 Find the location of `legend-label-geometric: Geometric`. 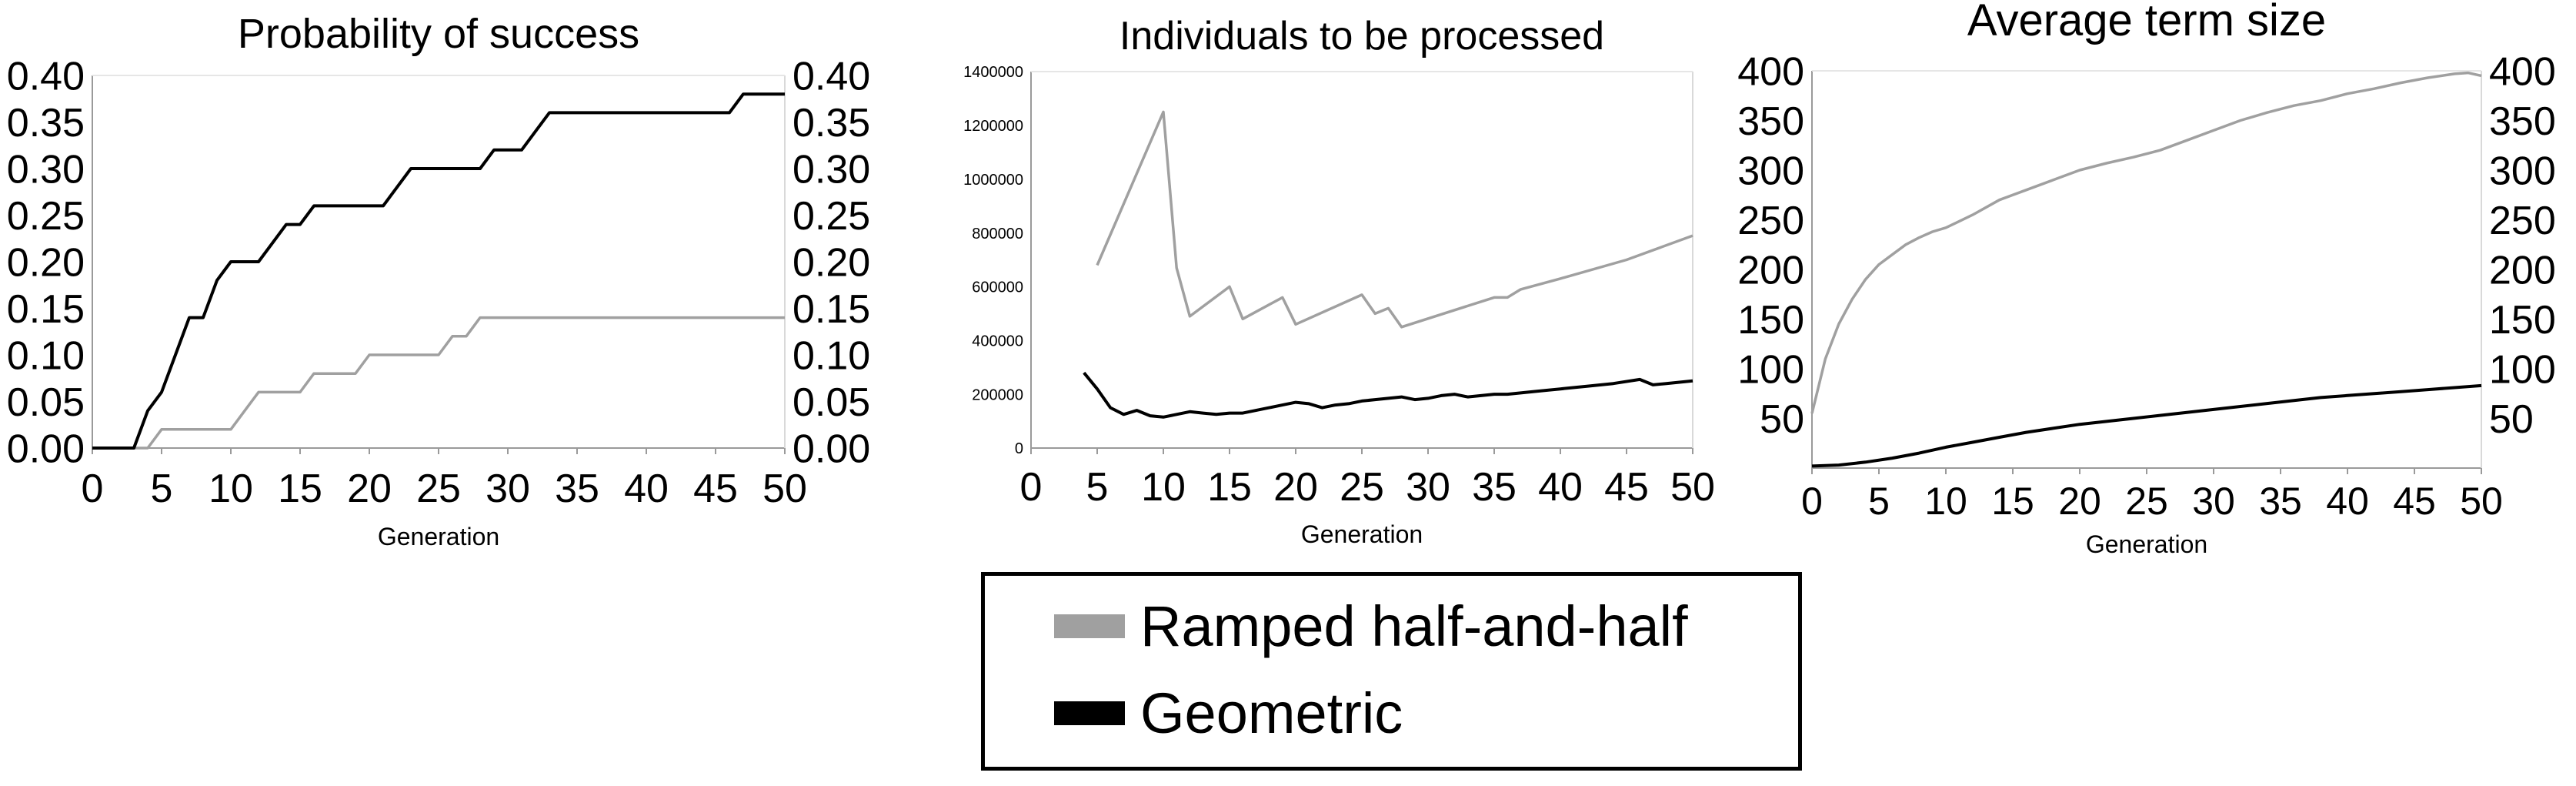

legend-label-geometric: Geometric is located at coordinates (1272, 713).